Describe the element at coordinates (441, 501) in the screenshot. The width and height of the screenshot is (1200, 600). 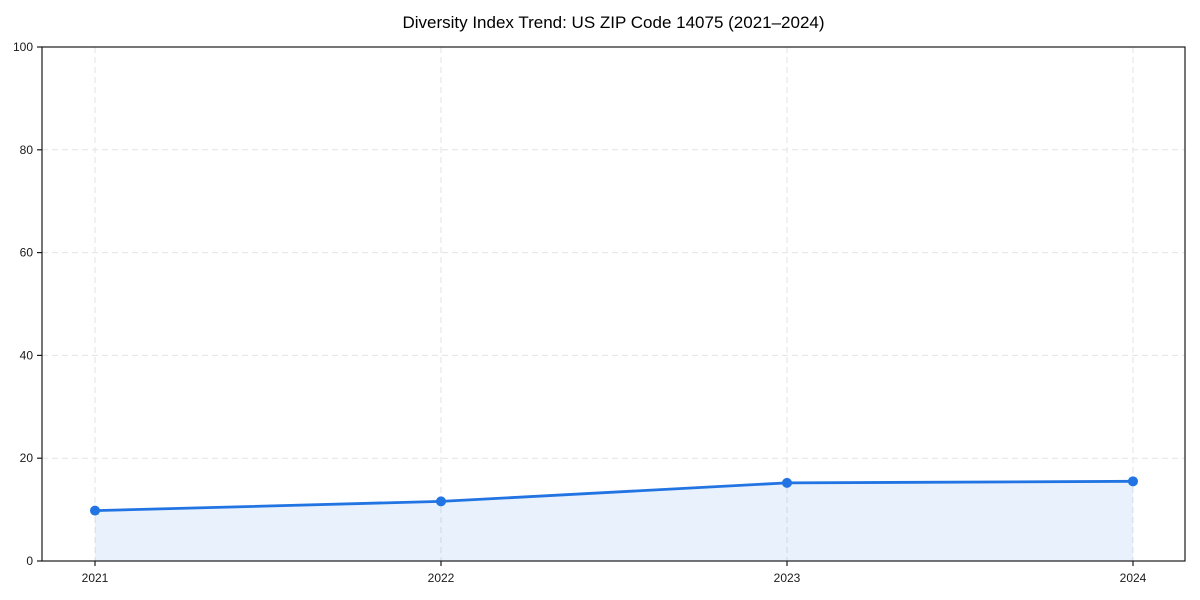
I see `data-point-2022` at that location.